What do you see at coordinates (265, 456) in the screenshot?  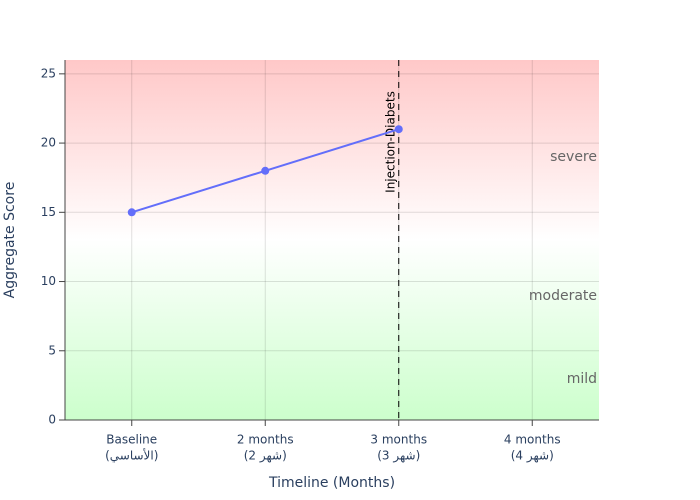 I see `x-tick-note: (شهر 2)` at bounding box center [265, 456].